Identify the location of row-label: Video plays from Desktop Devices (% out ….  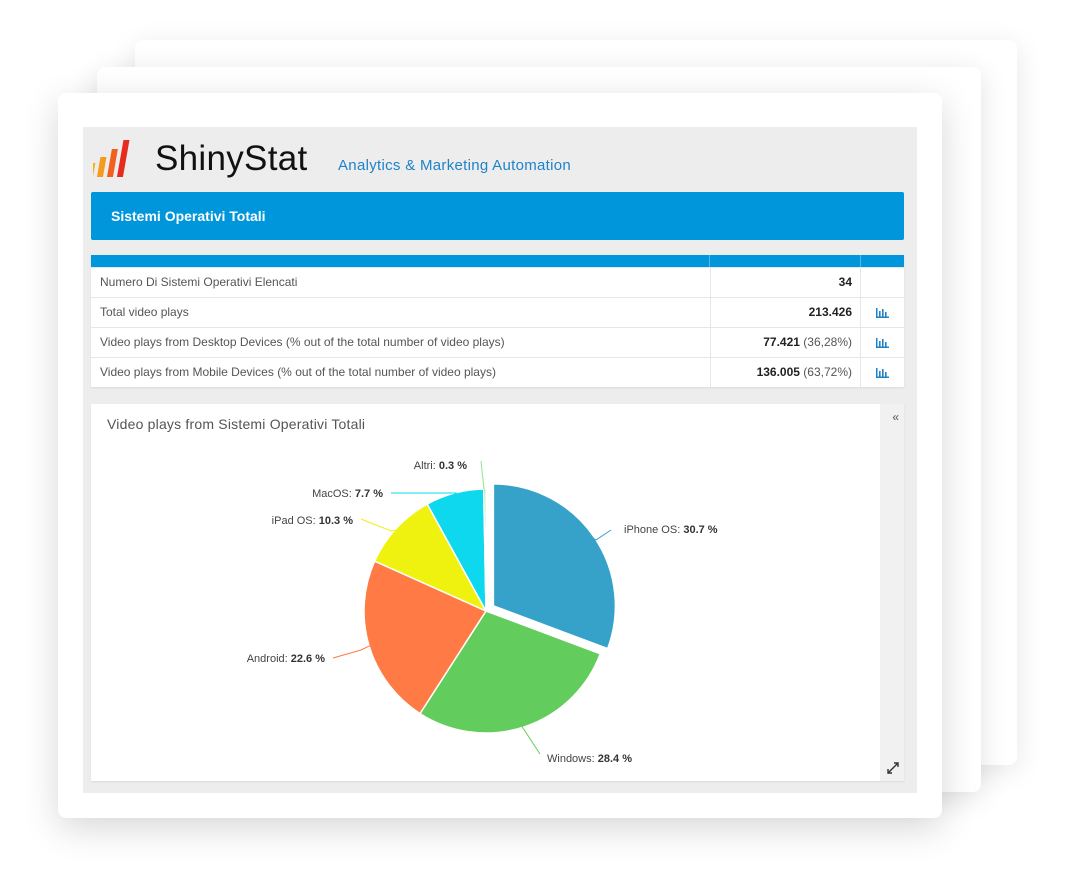
(401, 342).